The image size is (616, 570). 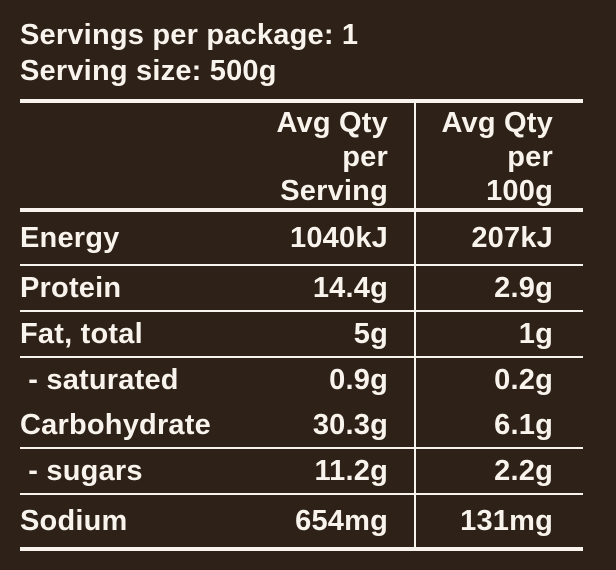 What do you see at coordinates (301, 472) in the screenshot?
I see `nutrition-row: - sugars 11.2g 2.2g` at bounding box center [301, 472].